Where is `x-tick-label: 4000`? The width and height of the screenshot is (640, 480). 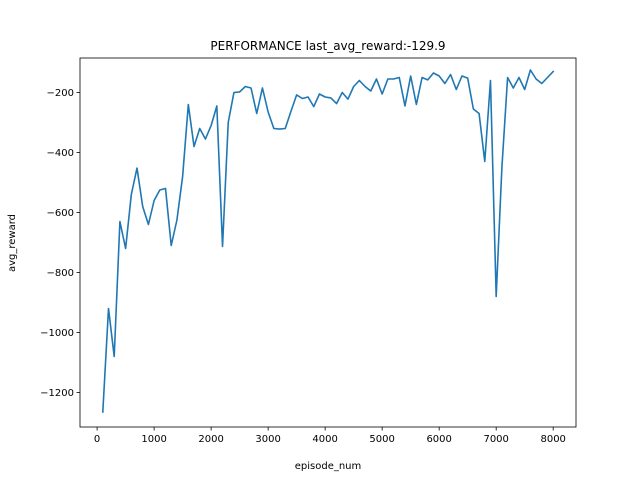
x-tick-label: 4000 is located at coordinates (324, 439).